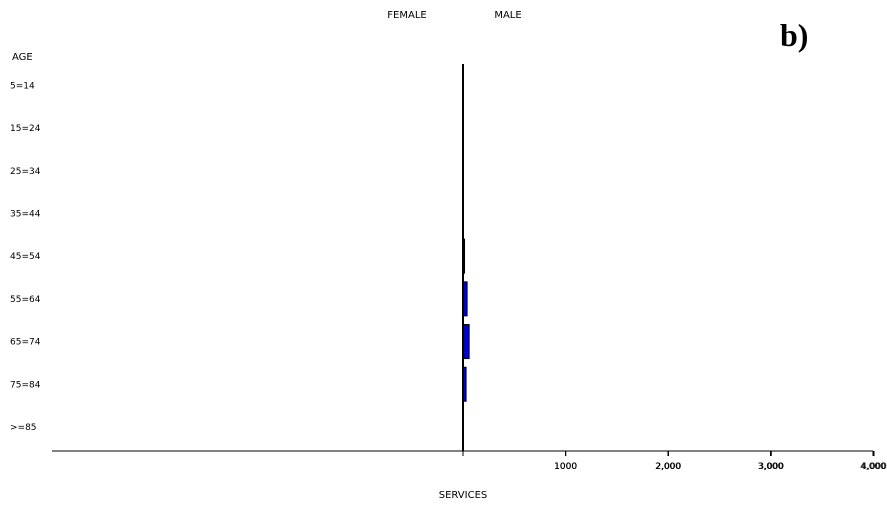  I want to click on y-tick-label: 15=24, so click(25, 129).